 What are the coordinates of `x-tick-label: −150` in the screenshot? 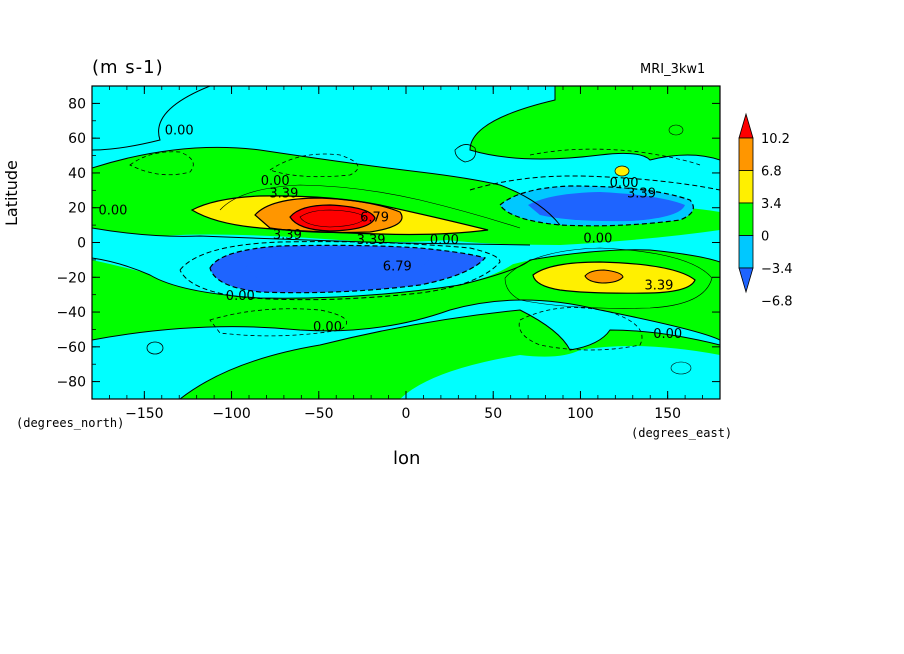 It's located at (144, 414).